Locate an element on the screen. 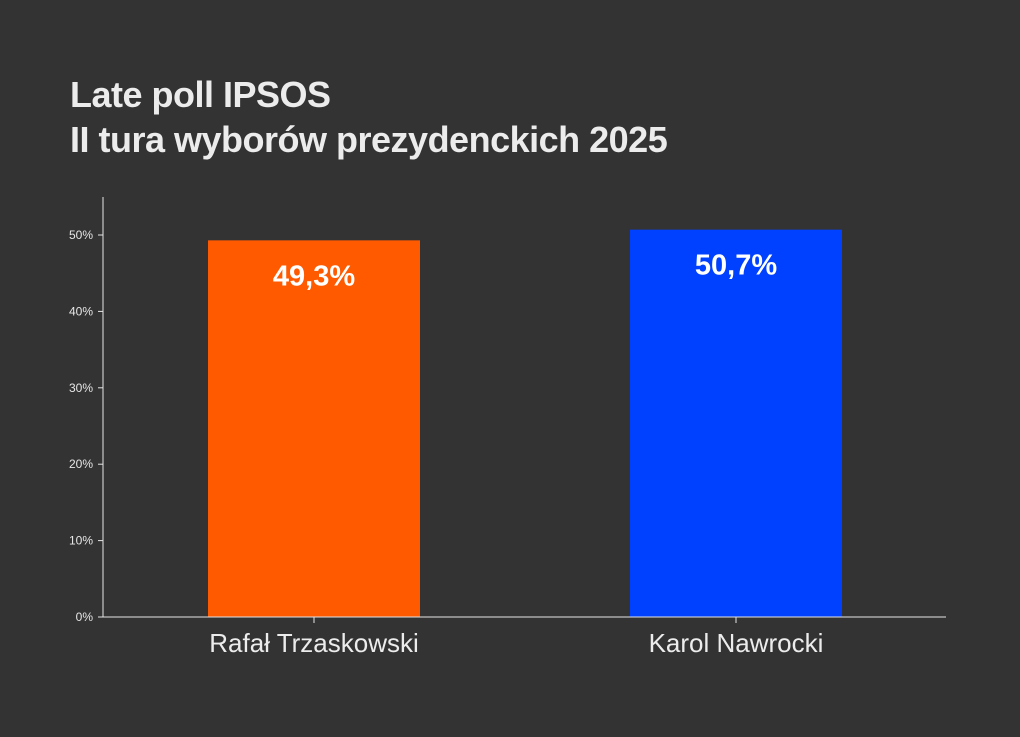 The image size is (1020, 737). y-tick-label-30: 30% is located at coordinates (81, 388).